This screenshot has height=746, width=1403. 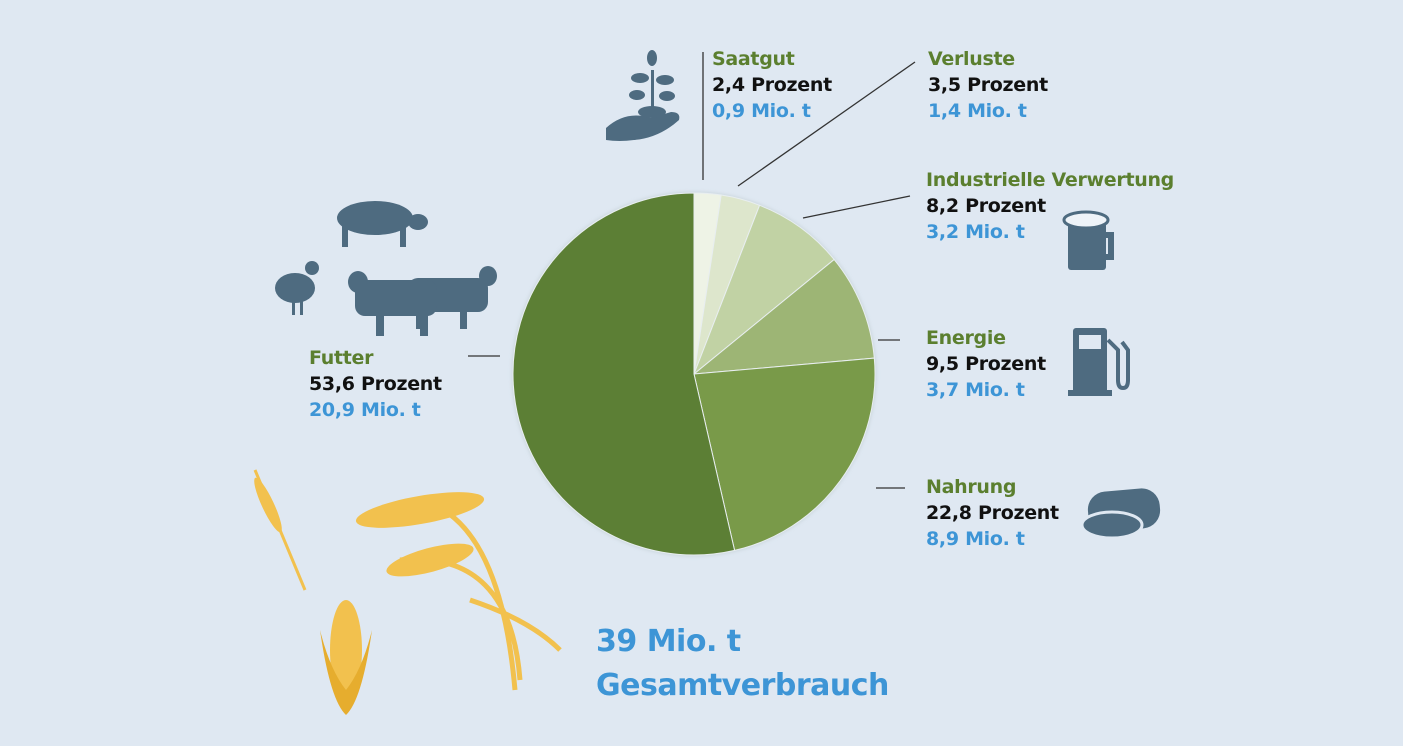 What do you see at coordinates (458, 591) in the screenshot?
I see `rice-icon` at bounding box center [458, 591].